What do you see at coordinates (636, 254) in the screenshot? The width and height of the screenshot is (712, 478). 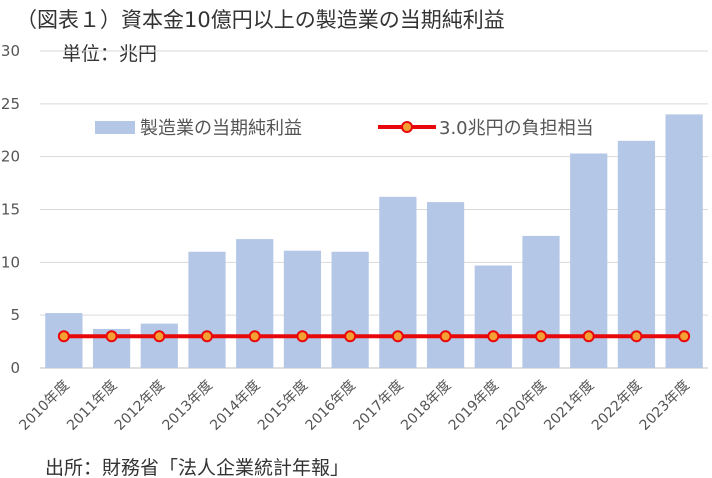 I see `bar-2022年度` at bounding box center [636, 254].